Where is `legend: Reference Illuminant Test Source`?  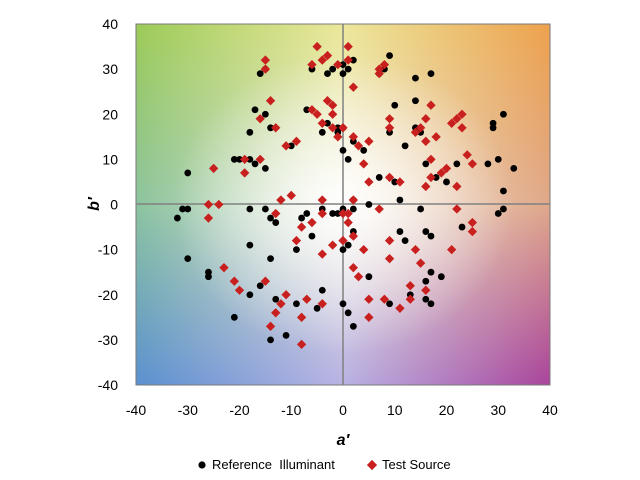 legend: Reference Illuminant Test Source is located at coordinates (324, 464).